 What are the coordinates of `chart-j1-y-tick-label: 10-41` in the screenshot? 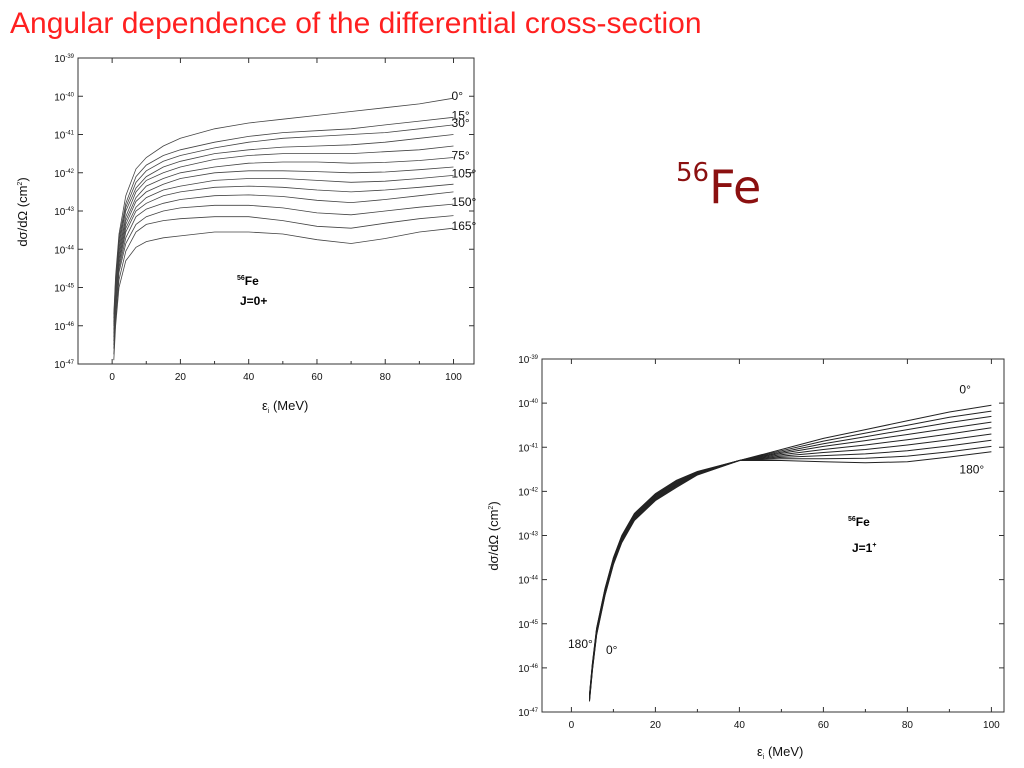 It's located at (528, 448).